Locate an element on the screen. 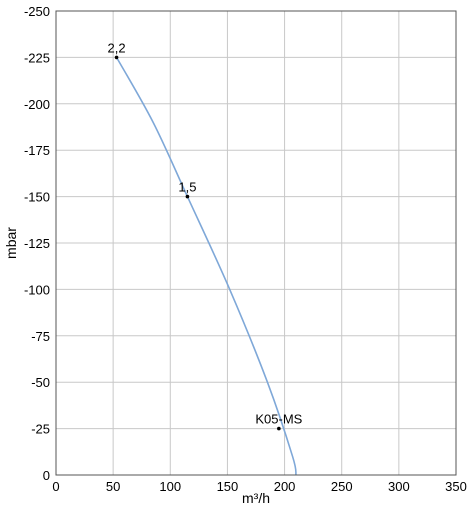  x-tick-label: 0 is located at coordinates (55, 486).